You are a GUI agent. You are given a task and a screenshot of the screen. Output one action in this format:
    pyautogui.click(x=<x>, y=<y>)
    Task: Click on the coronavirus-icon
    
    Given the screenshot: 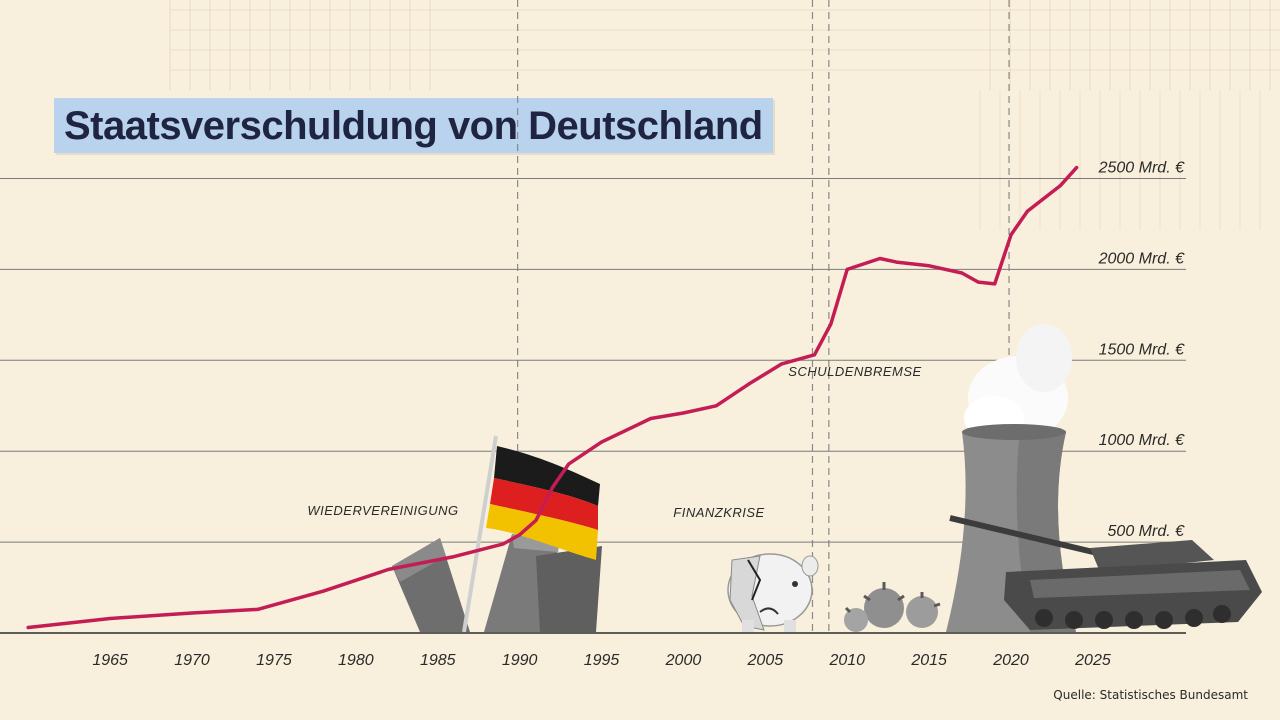 What is the action you would take?
    pyautogui.click(x=892, y=607)
    